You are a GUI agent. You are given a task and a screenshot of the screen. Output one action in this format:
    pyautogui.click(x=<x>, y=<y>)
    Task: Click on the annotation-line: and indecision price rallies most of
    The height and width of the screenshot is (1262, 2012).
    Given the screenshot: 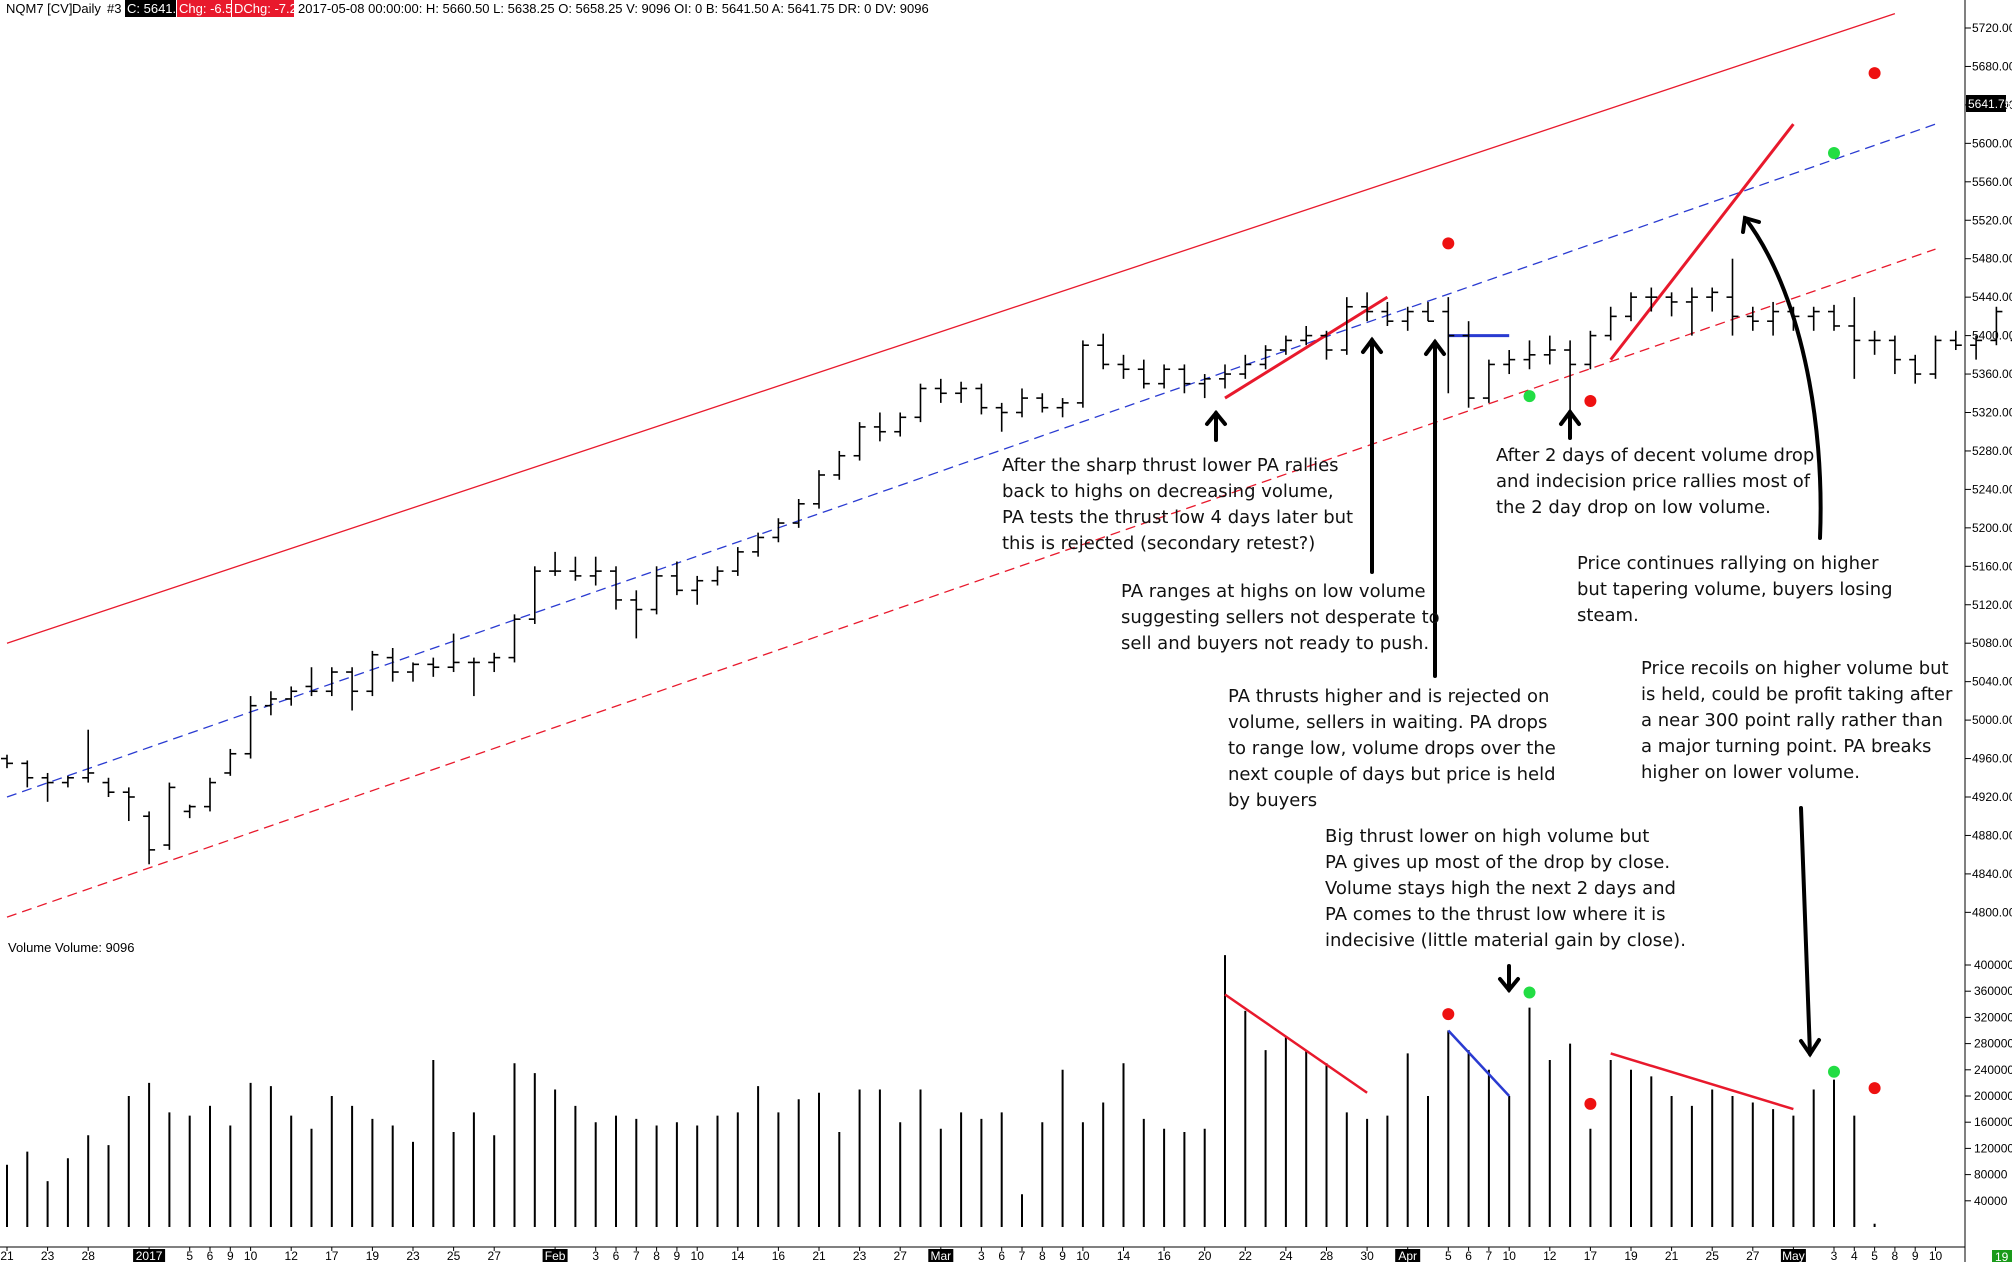 What is the action you would take?
    pyautogui.click(x=1653, y=481)
    